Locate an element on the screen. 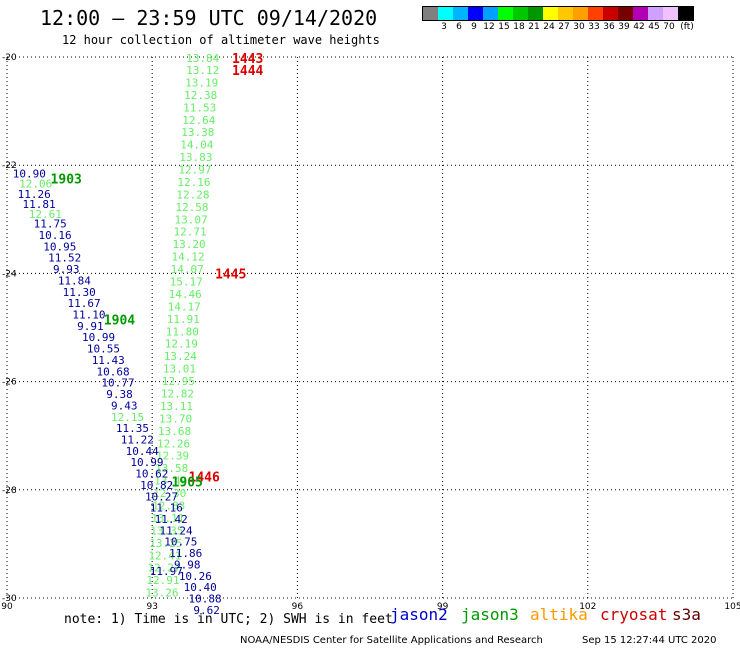  wave-height-label: 13.35 is located at coordinates (166, 530).